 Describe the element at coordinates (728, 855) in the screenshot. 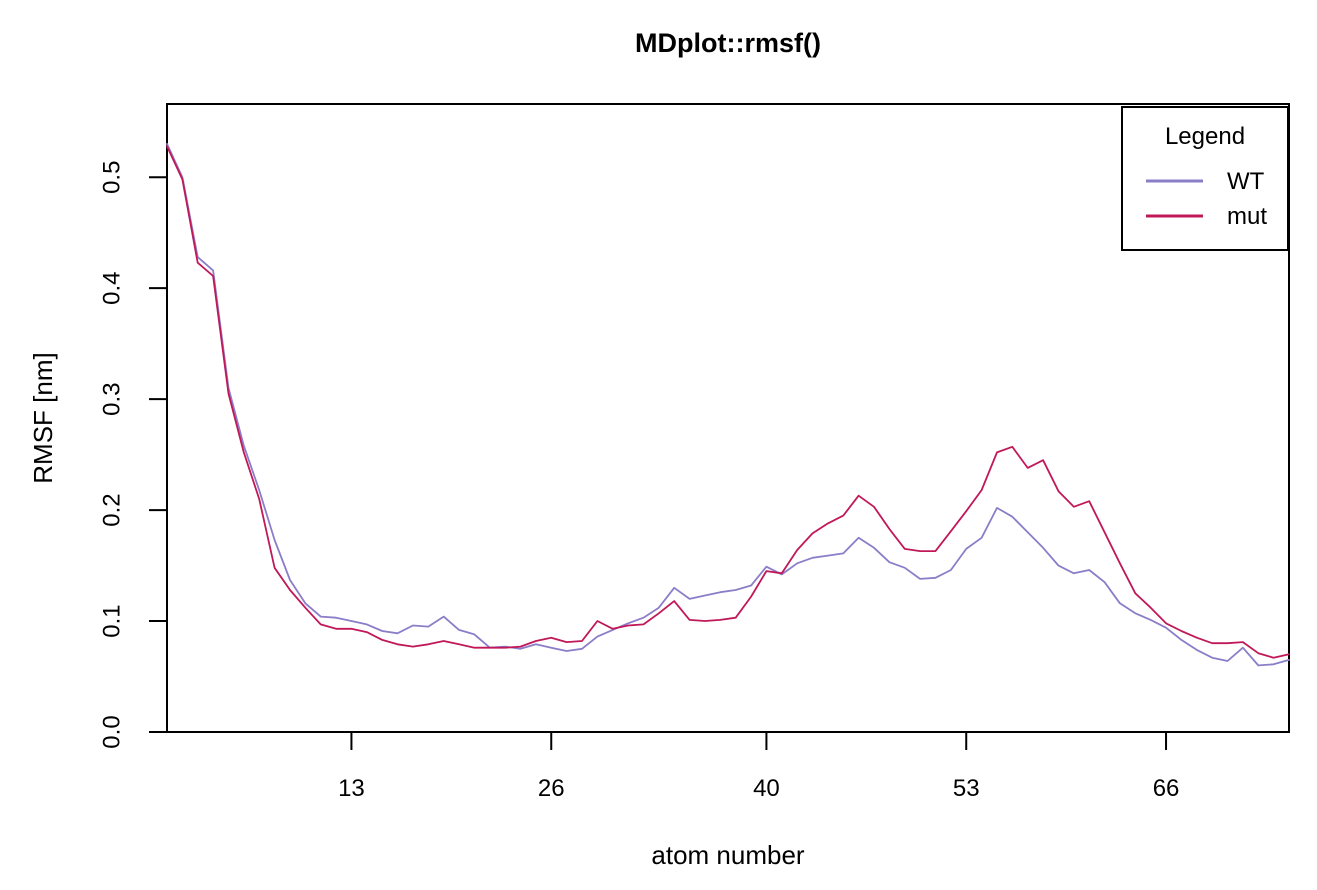

I see `x-axis-title: atom number` at that location.